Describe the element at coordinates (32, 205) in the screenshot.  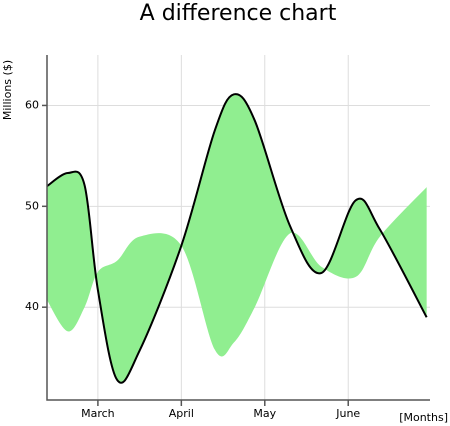
I see `y-tick-label: 50` at that location.